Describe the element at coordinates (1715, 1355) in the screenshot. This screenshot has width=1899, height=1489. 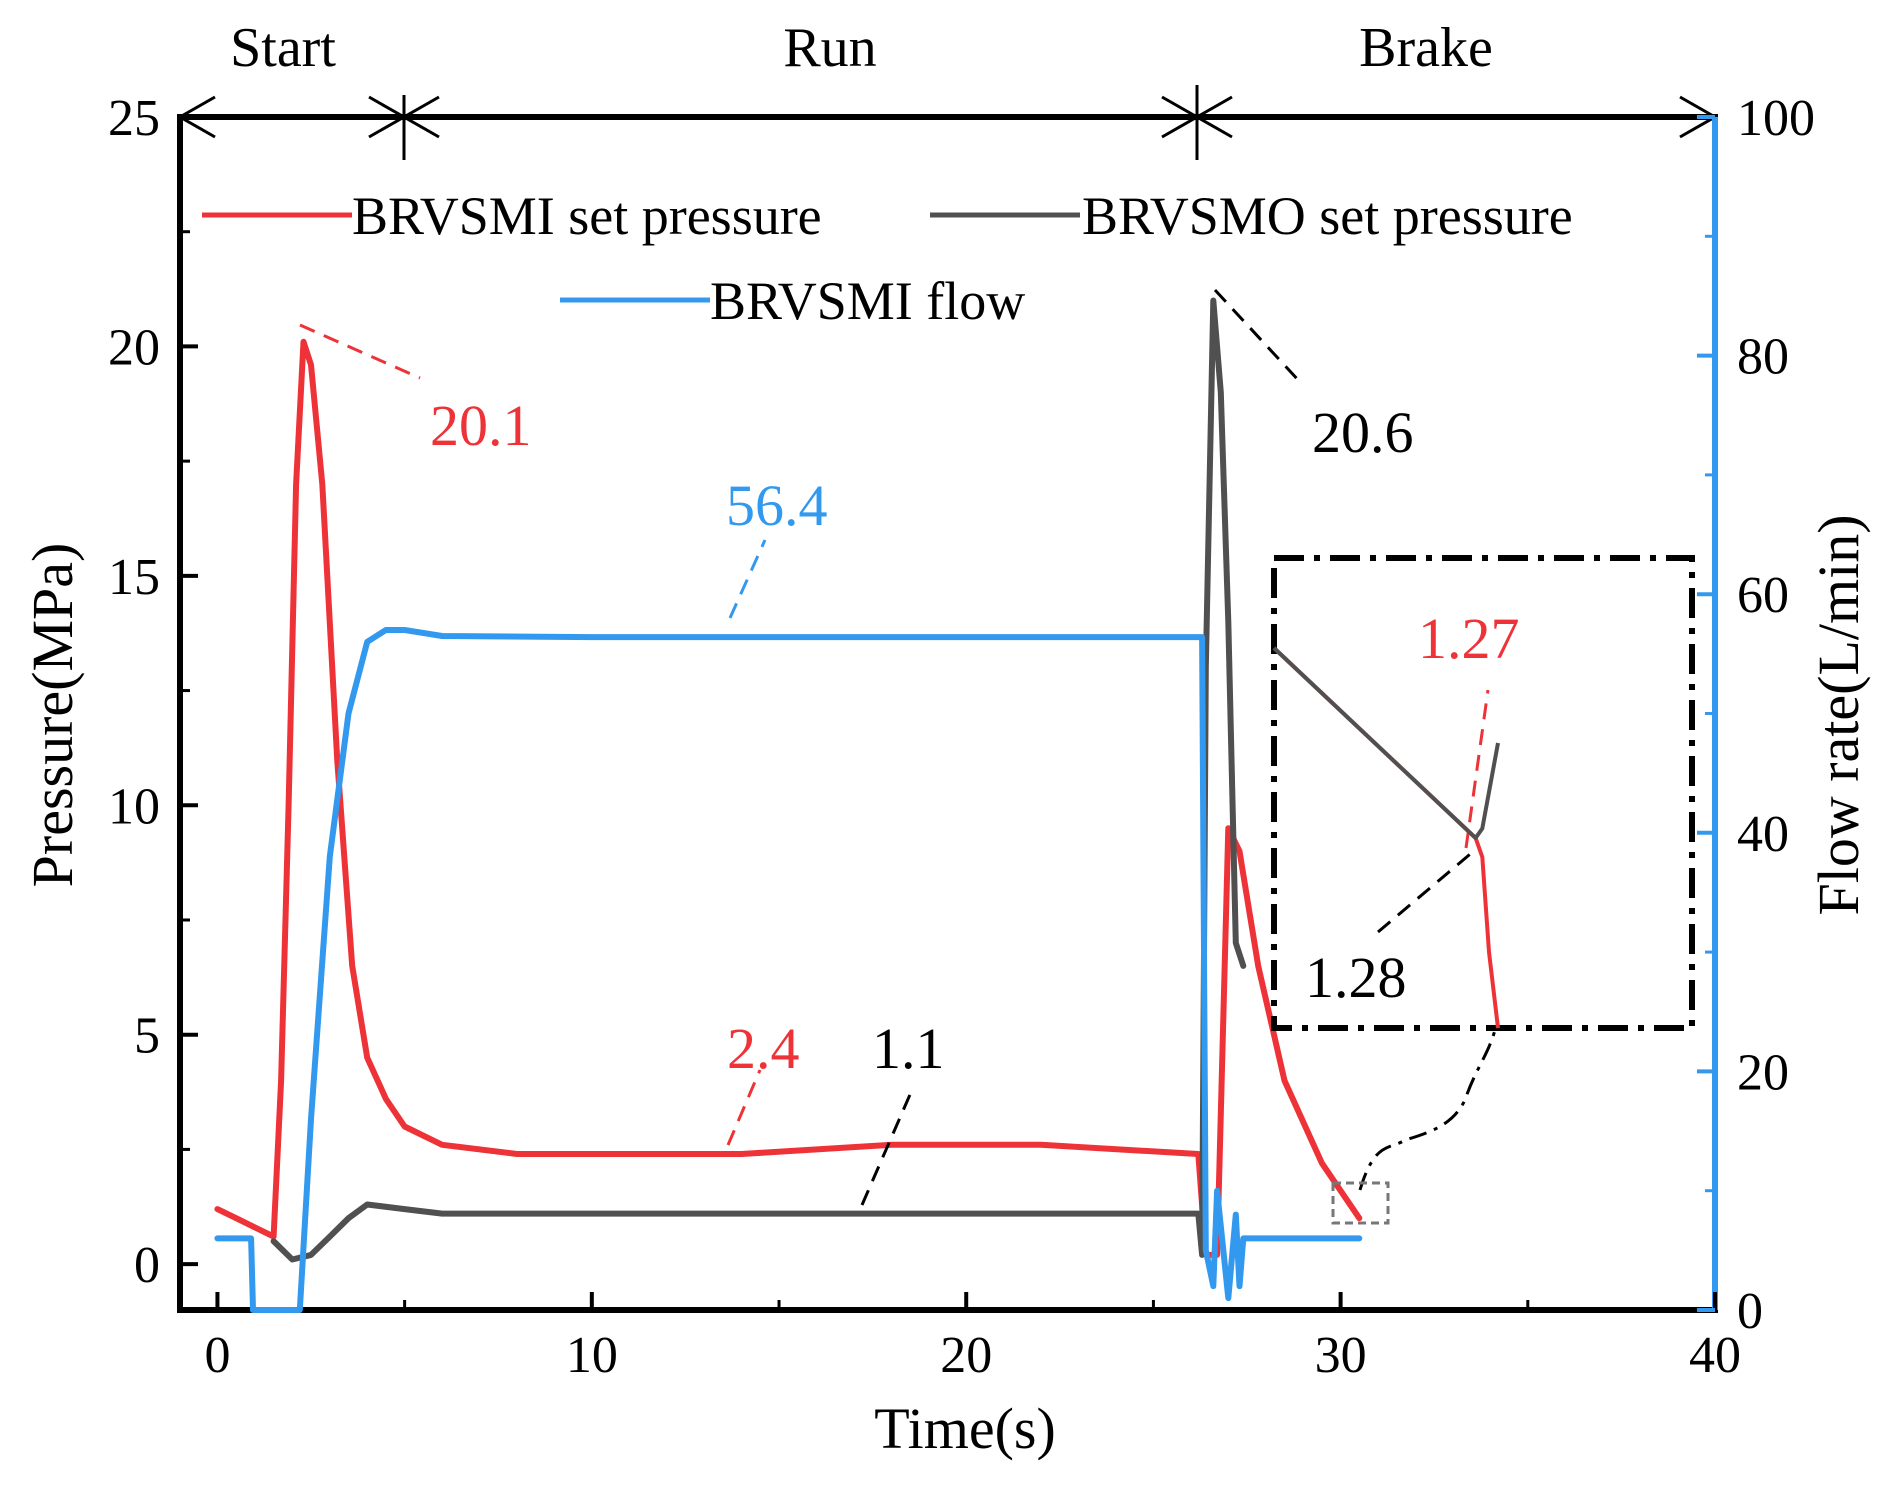
I see `x-tick-label: 40` at that location.